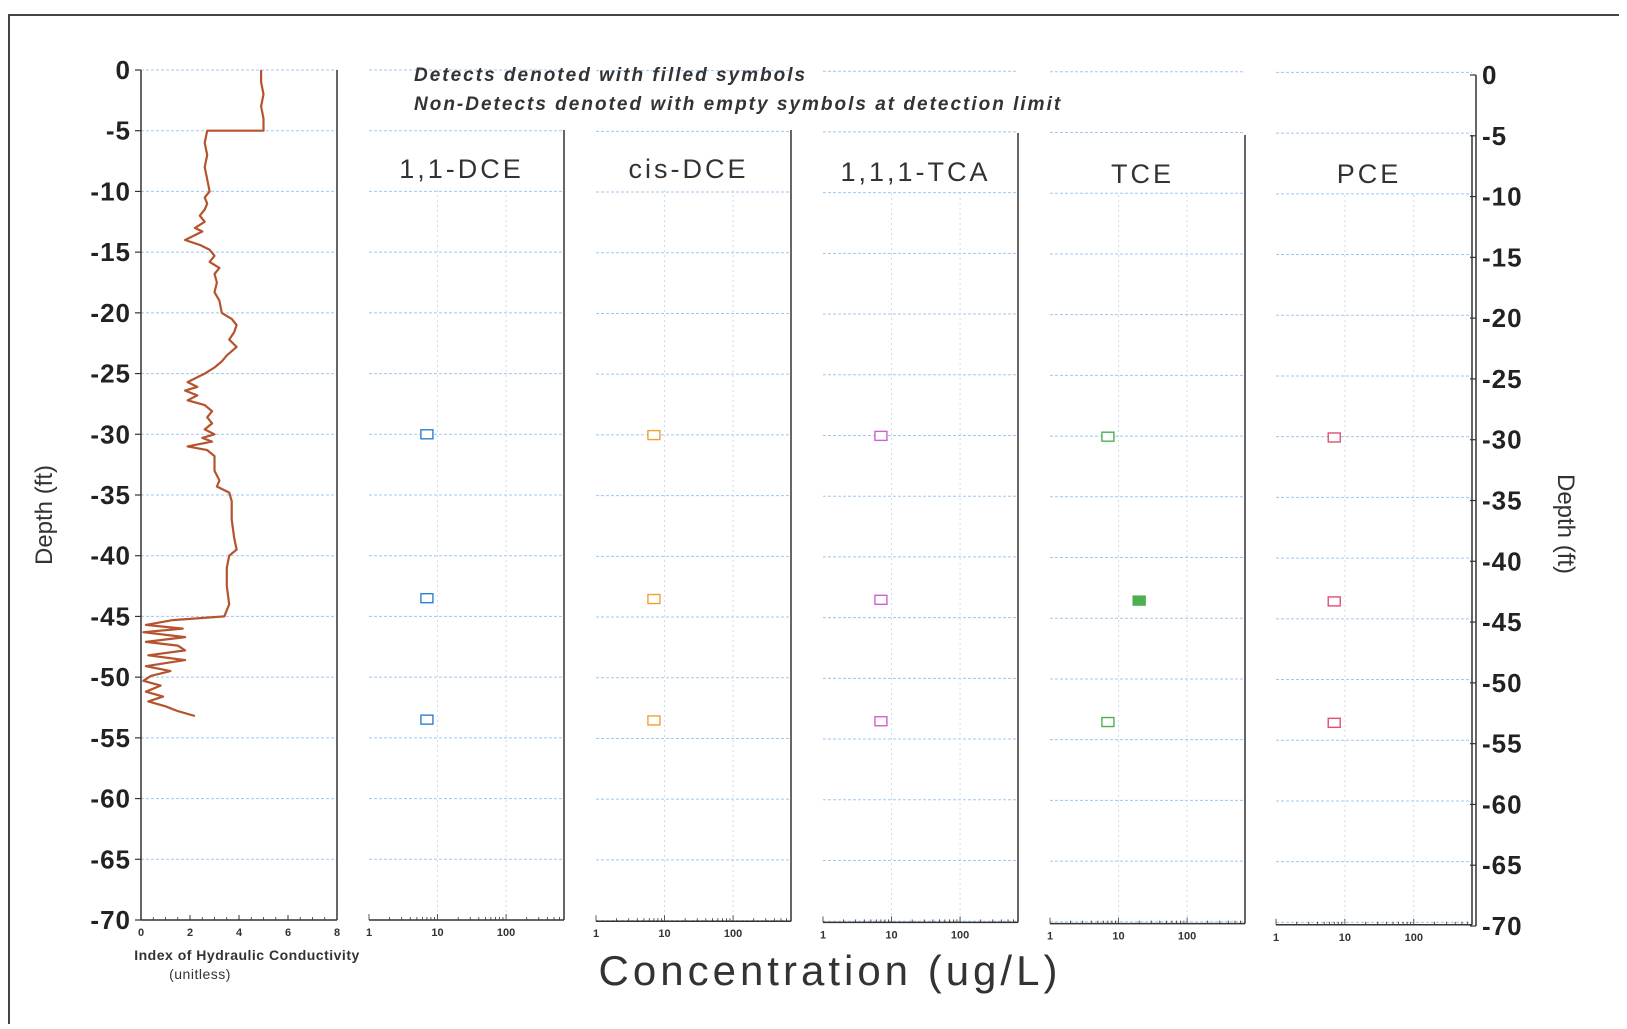 This screenshot has height=1029, width=1627. What do you see at coordinates (1502, 683) in the screenshot?
I see `depth-tick-label-right: -50` at bounding box center [1502, 683].